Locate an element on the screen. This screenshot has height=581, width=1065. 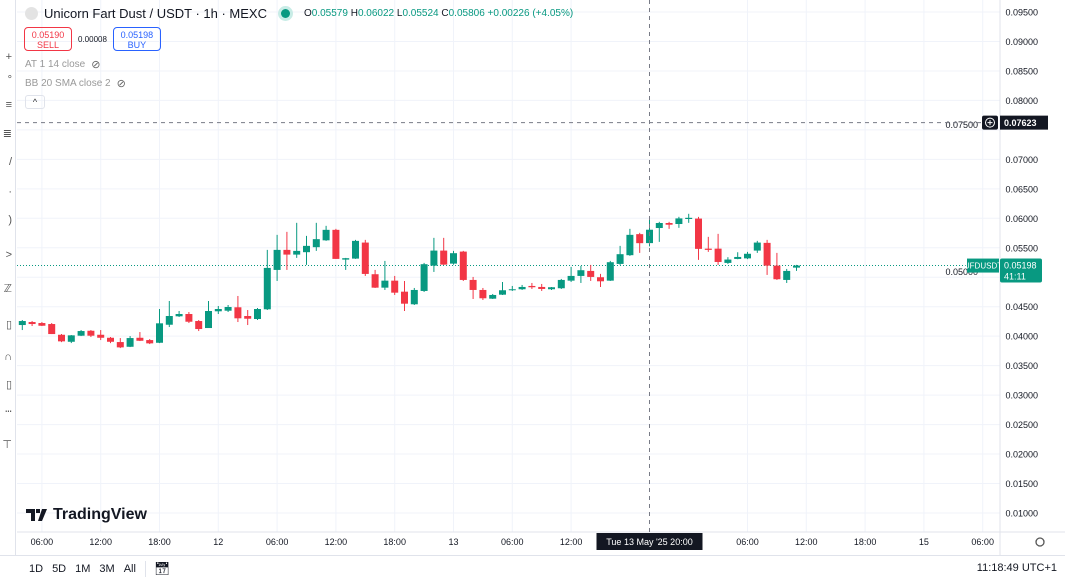
lock-tool-icon: ▯ is located at coordinates (8, 385).